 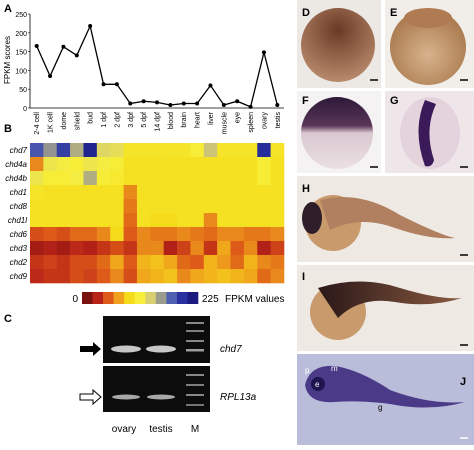 I want to click on x-tick-label: 3 dpf, so click(x=131, y=120).